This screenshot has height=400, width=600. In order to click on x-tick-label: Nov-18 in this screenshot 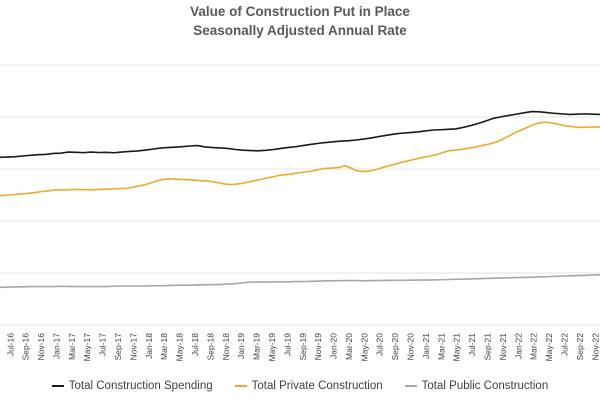, I will do `click(226, 347)`.